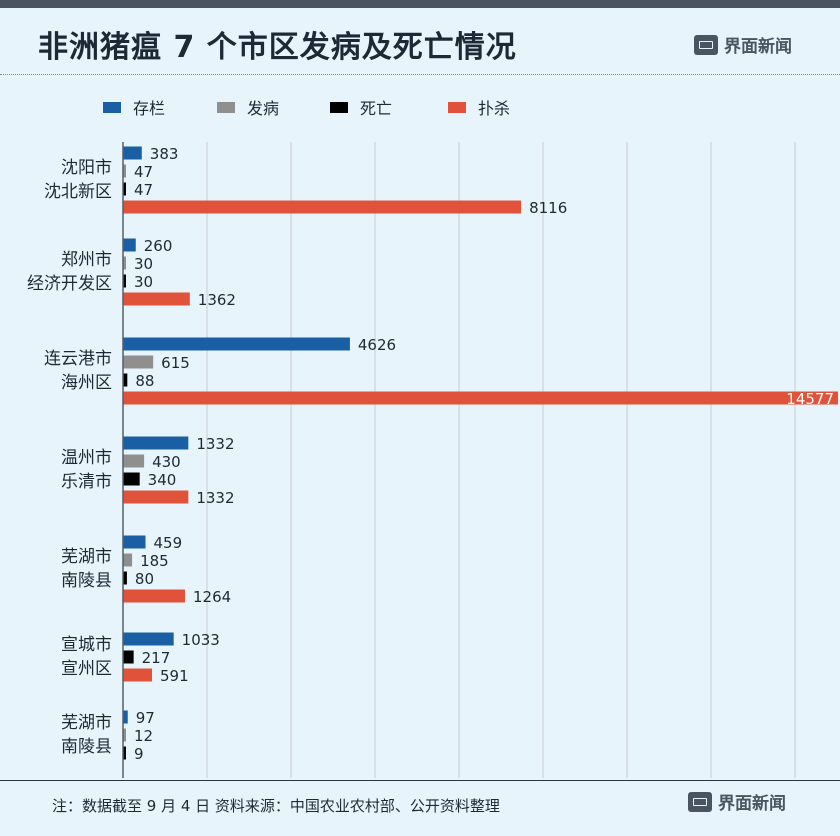 The width and height of the screenshot is (840, 836). What do you see at coordinates (420, 4) in the screenshot?
I see `top-bar` at bounding box center [420, 4].